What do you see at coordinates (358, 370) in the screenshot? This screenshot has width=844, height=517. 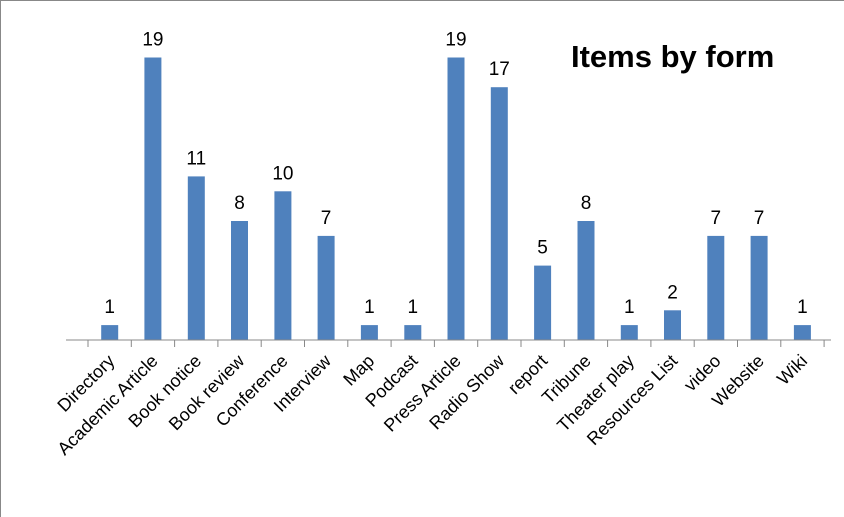 I see `category-label-map: Map` at bounding box center [358, 370].